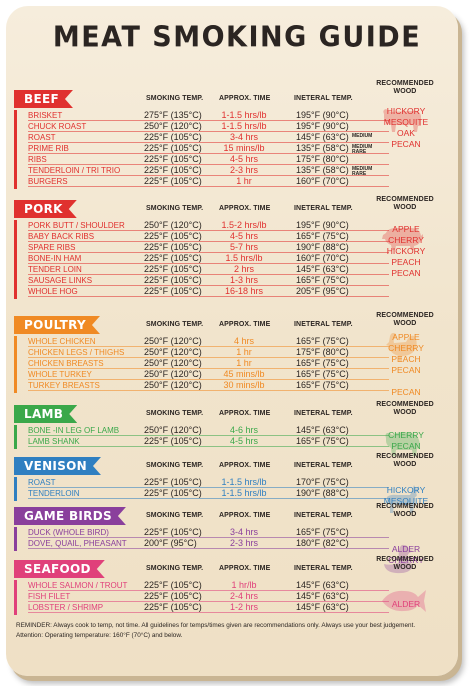 The height and width of the screenshot is (686, 474). I want to click on page-title: MEAT SMOKING GUIDE, so click(237, 37).